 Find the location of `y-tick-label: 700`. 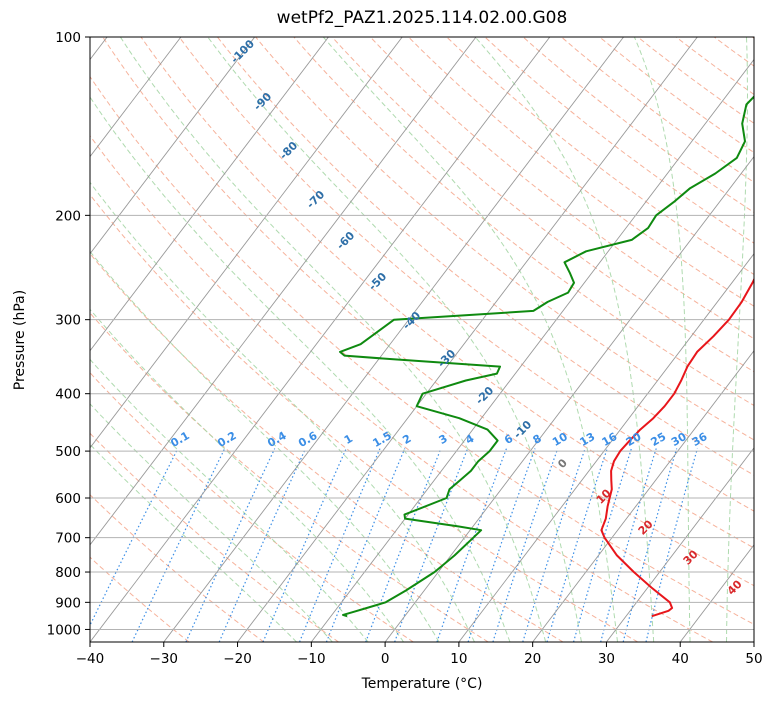

y-tick-label: 700 is located at coordinates (68, 539).